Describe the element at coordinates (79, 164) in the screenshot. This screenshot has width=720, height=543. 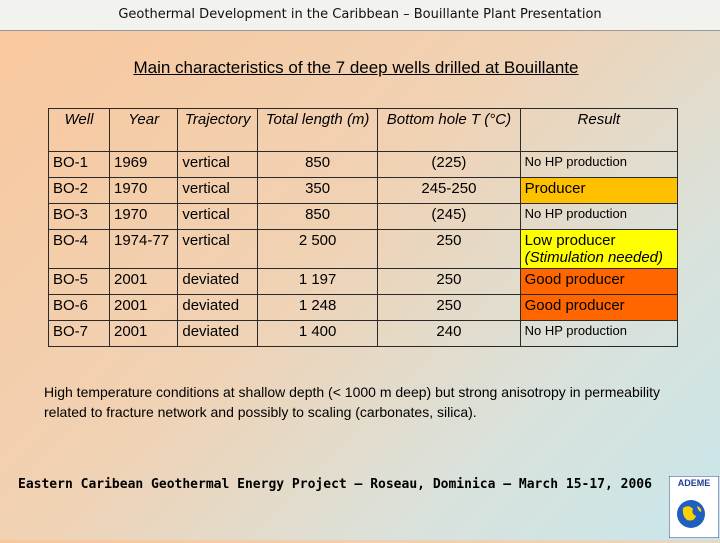
I see `well-cell: BO-1` at that location.